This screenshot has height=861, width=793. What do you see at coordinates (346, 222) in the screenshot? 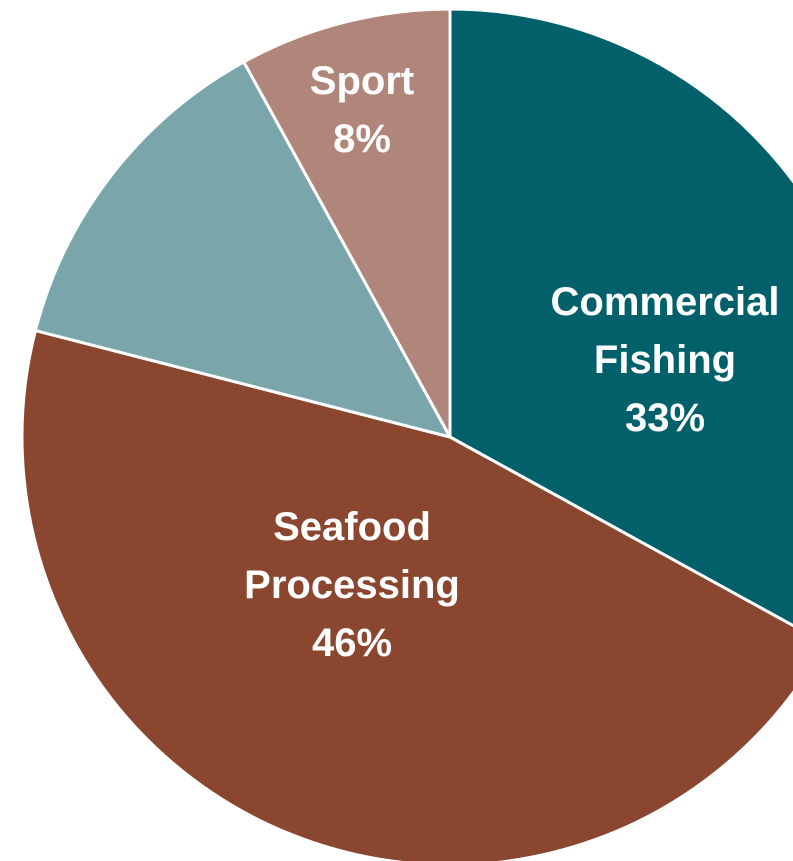
I see `pie-slice` at bounding box center [346, 222].